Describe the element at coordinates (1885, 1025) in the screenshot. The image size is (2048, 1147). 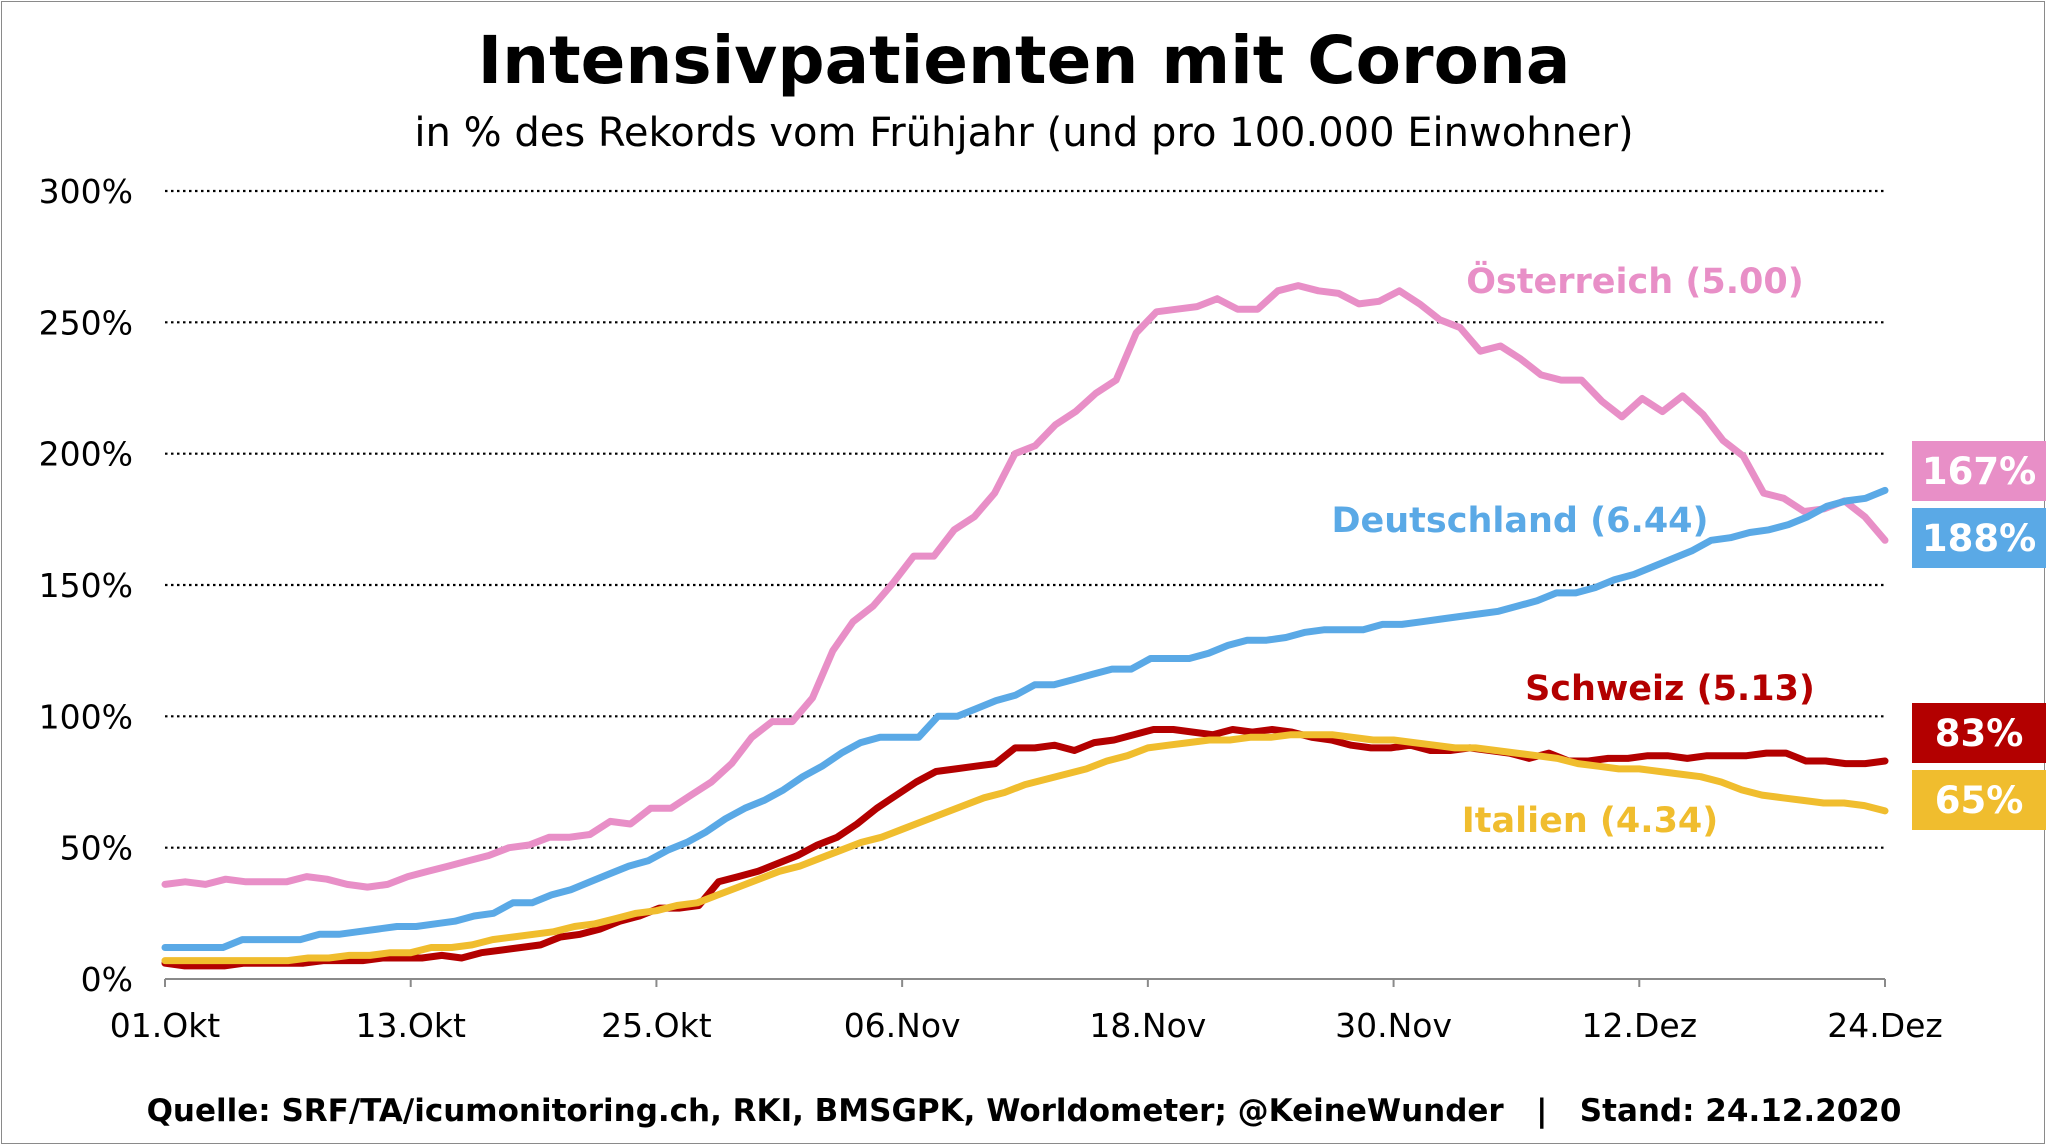
I see `x-tick-label: 24.Dez` at that location.